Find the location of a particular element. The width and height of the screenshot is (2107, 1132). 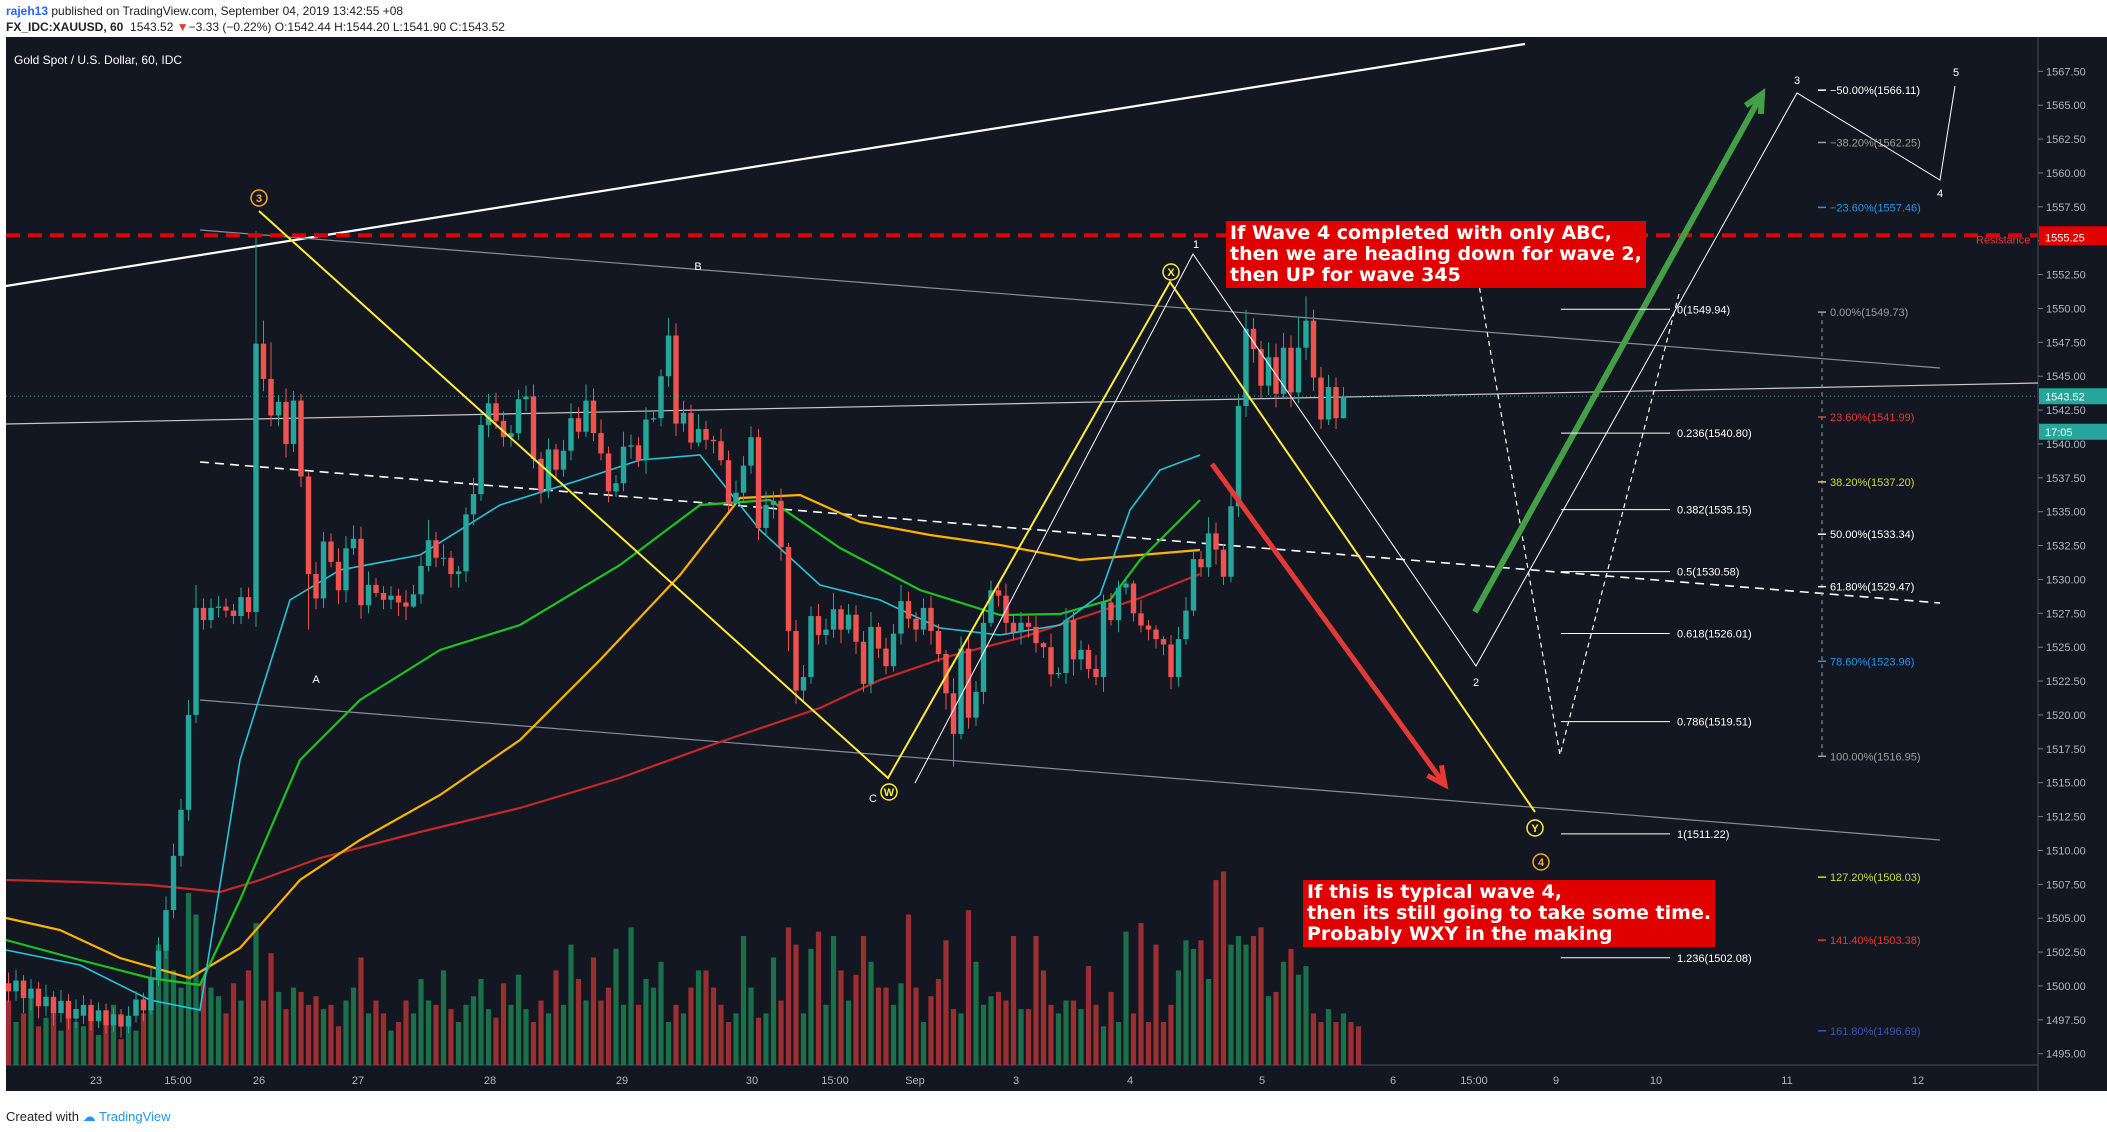

fib-top-label: −50.00%(1566.11) is located at coordinates (1875, 91).